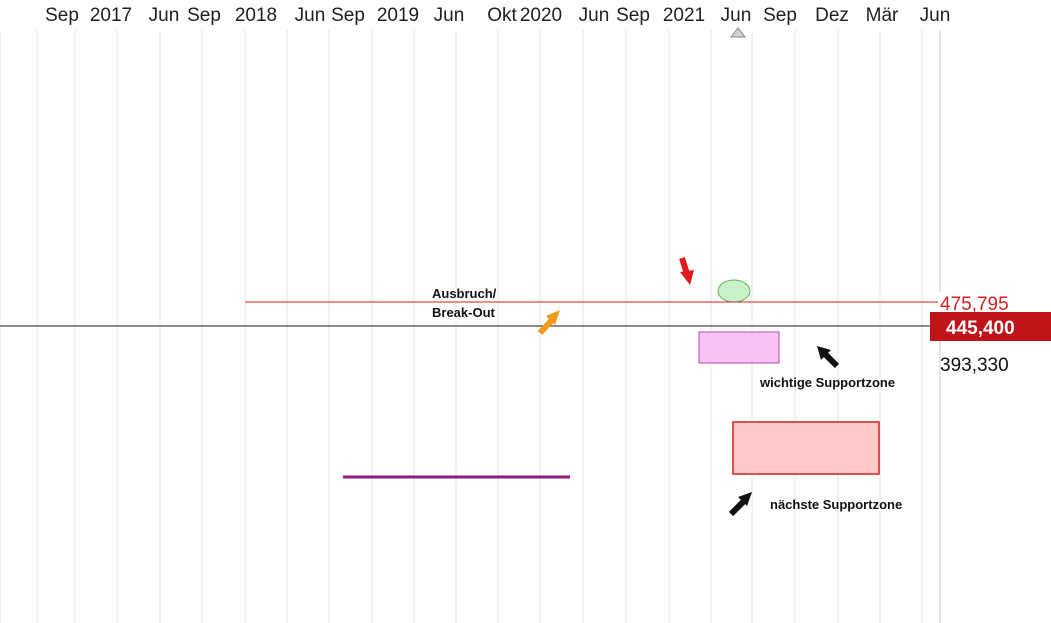 The height and width of the screenshot is (623, 1051). What do you see at coordinates (739, 347) in the screenshot?
I see `important-support-zone` at bounding box center [739, 347].